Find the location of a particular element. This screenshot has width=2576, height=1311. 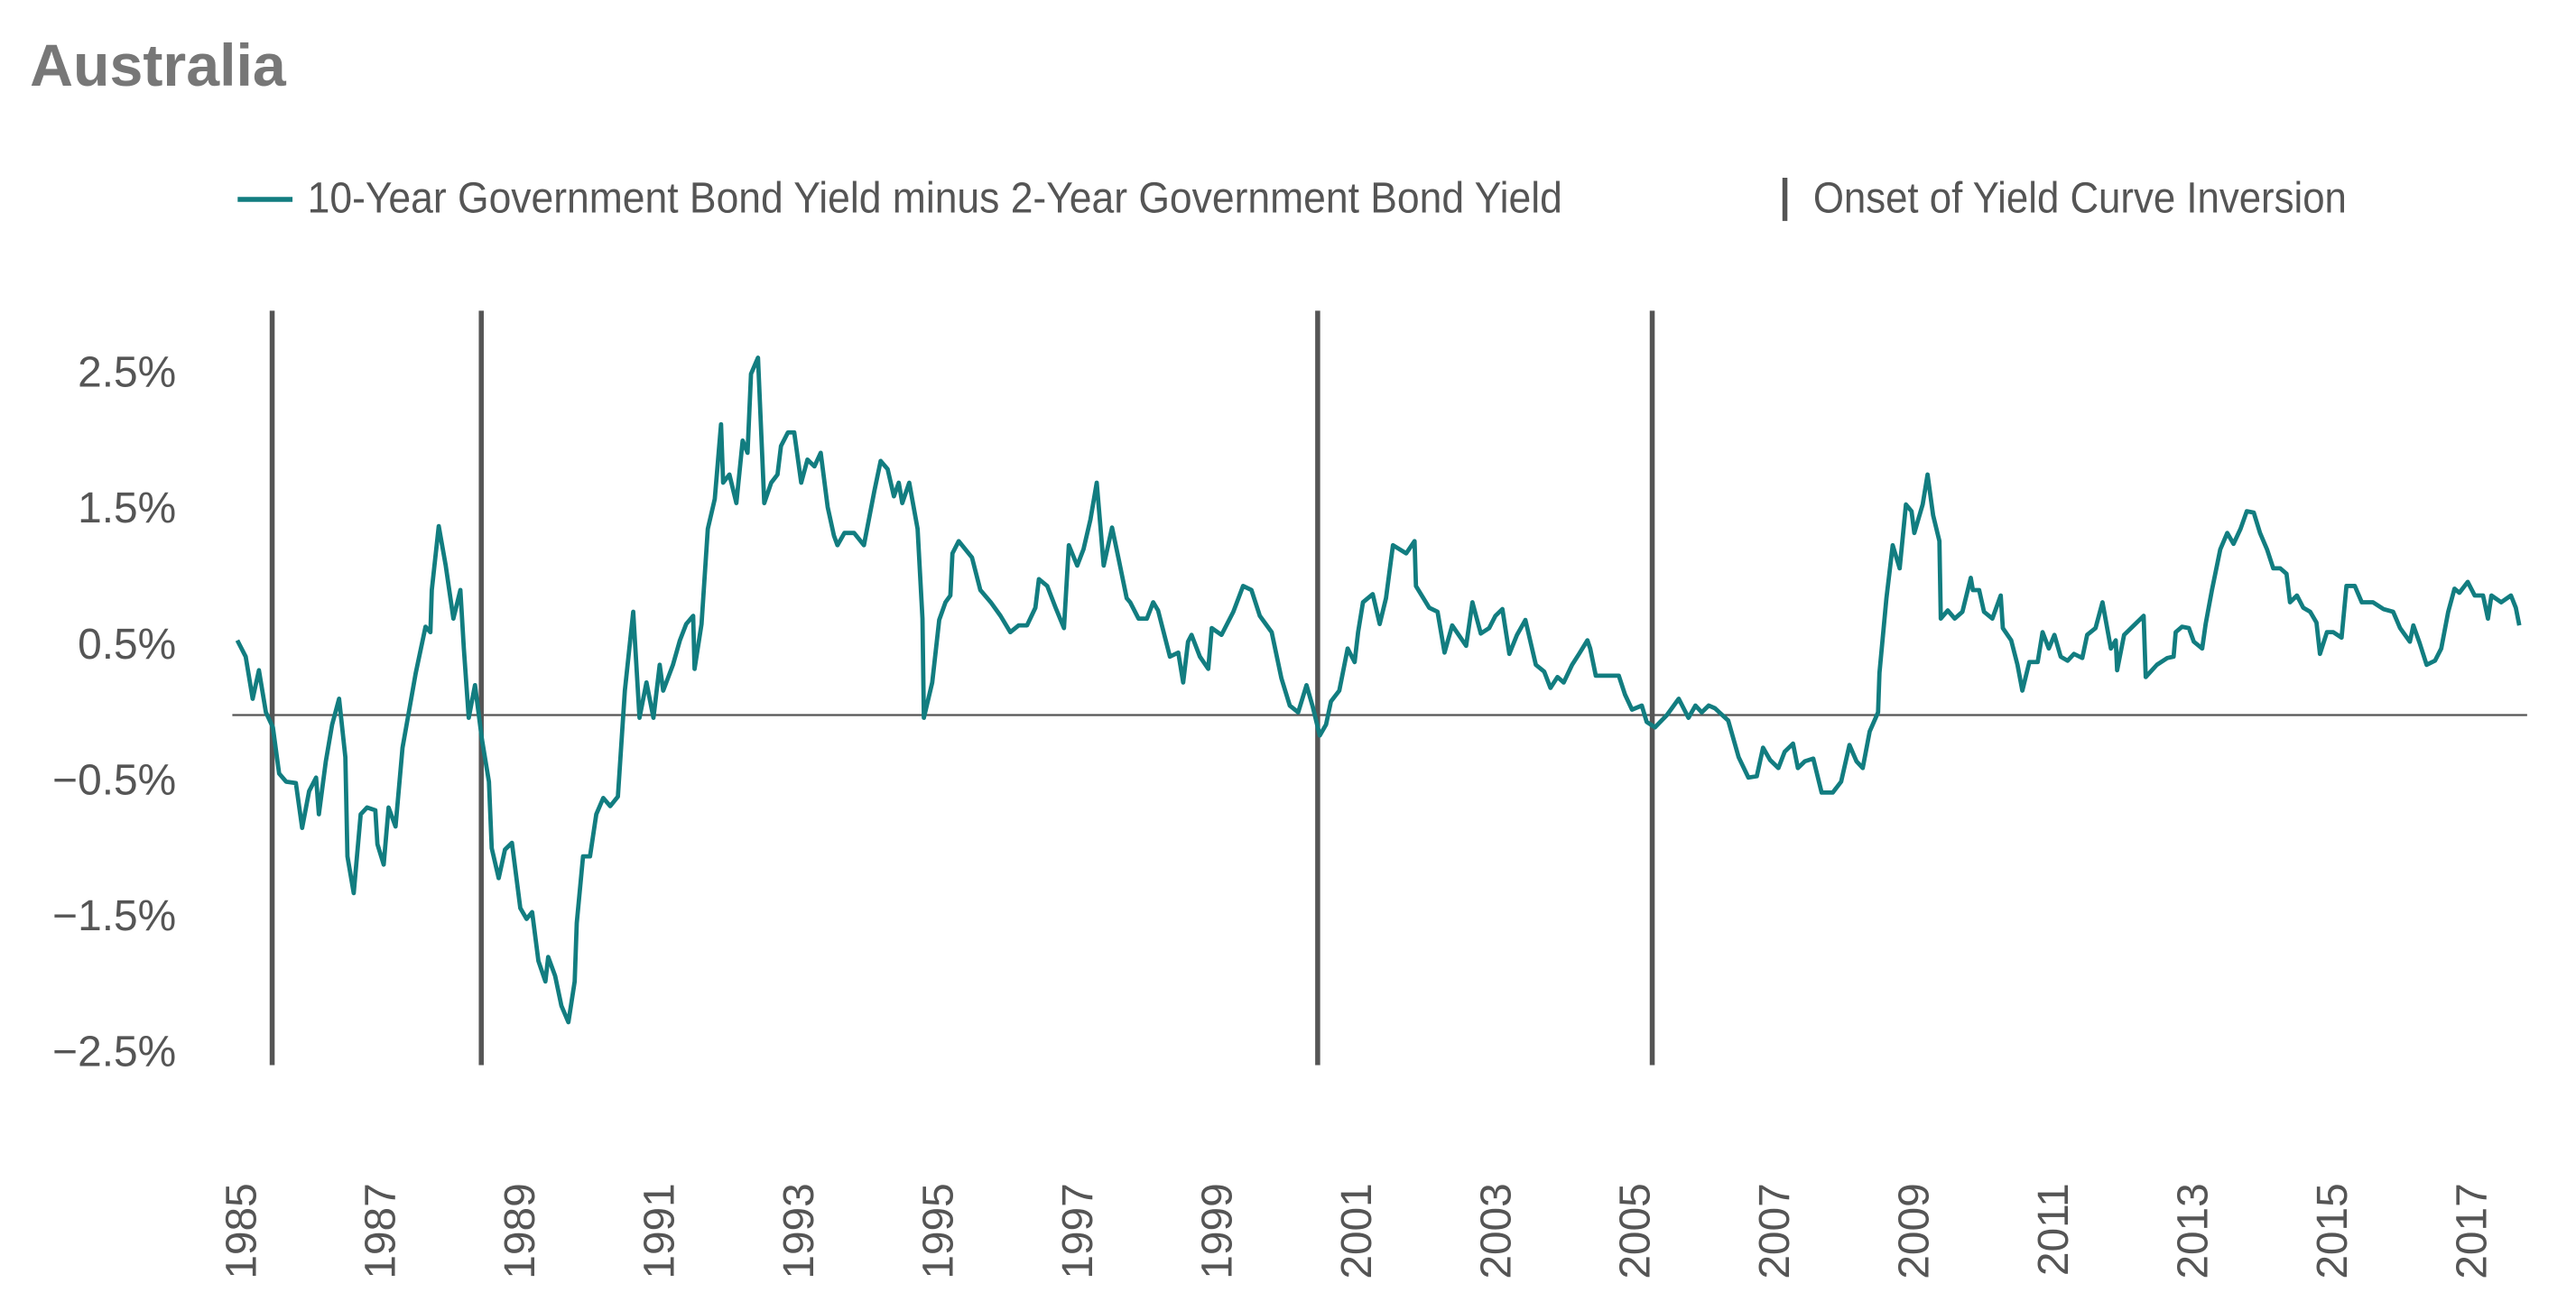

x-tick-label: 2013 is located at coordinates (2194, 1231).